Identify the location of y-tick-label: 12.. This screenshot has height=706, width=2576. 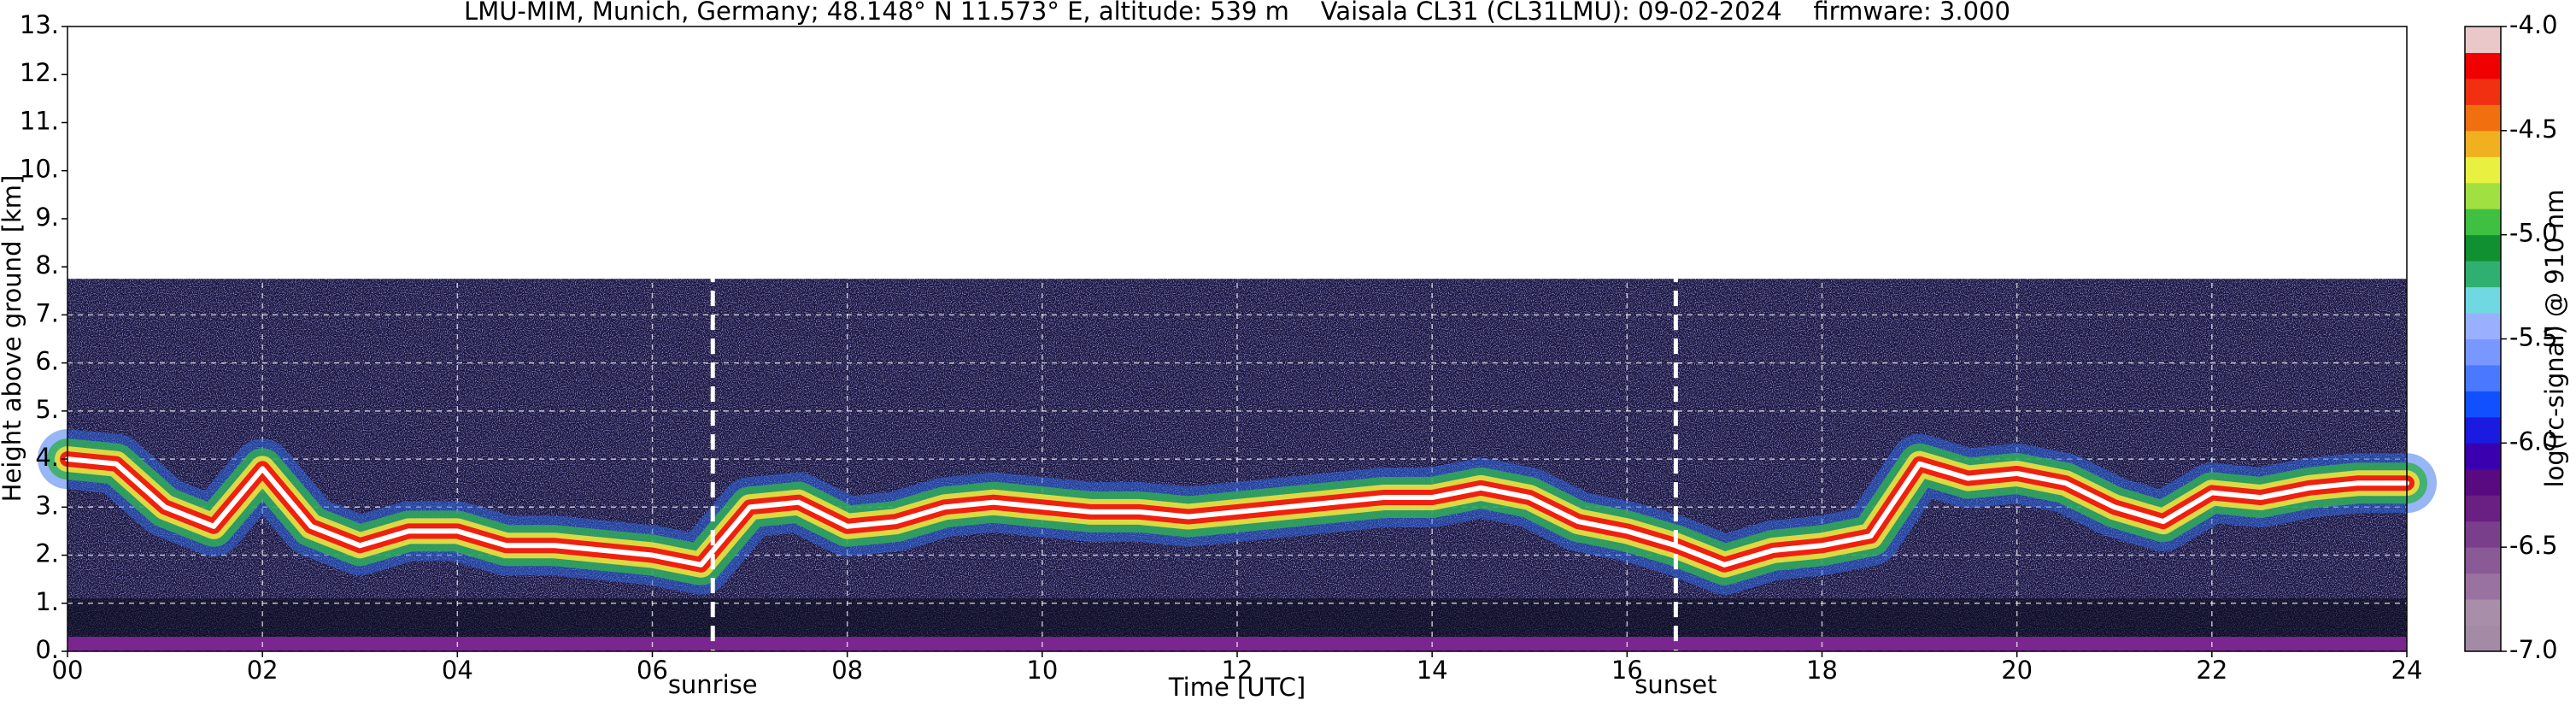
(39, 72).